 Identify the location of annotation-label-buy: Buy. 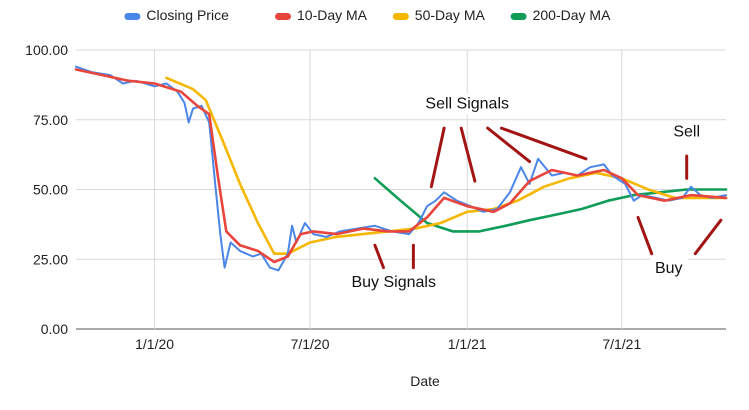
(669, 268).